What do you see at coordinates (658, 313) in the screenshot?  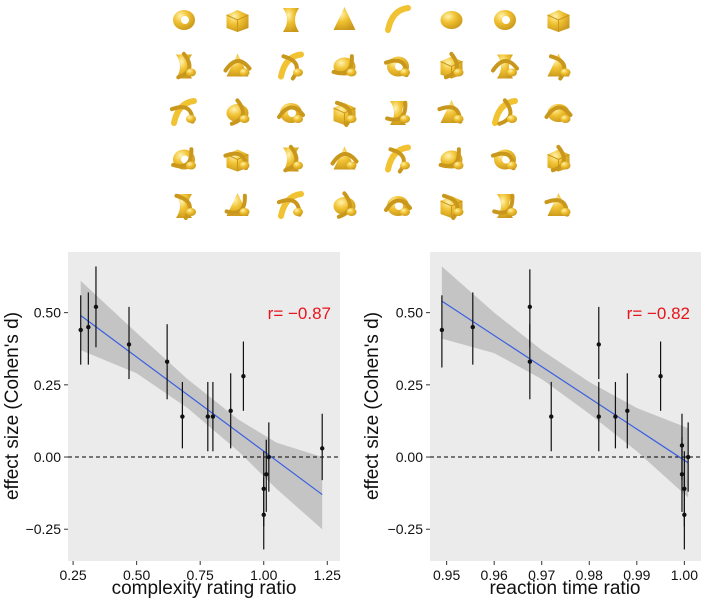 I see `correlation-annotation: r= −0.82` at bounding box center [658, 313].